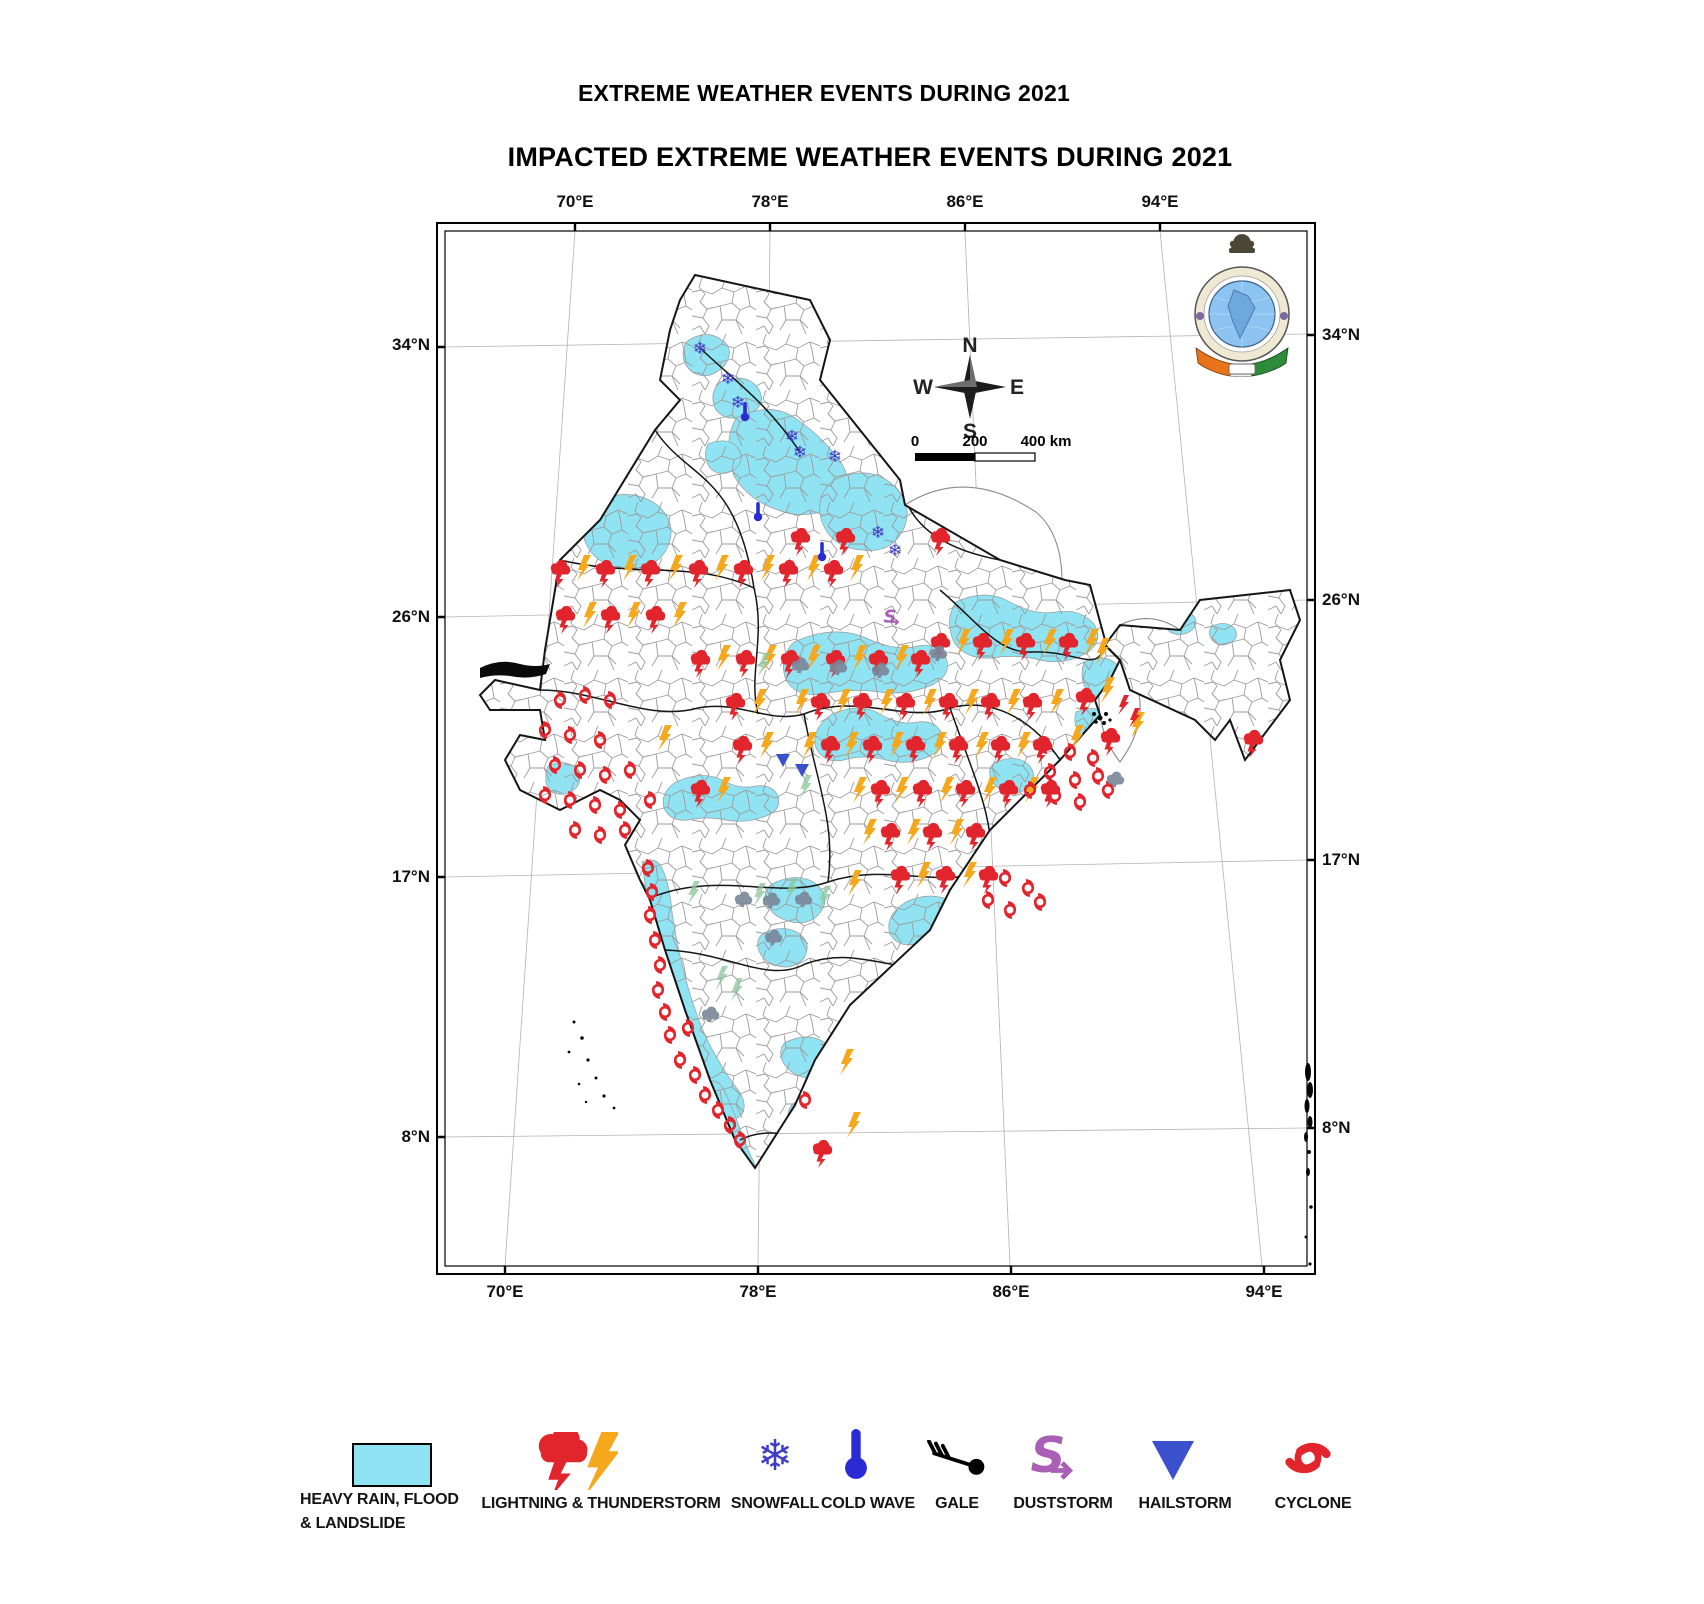 The image size is (1704, 1604). I want to click on legend-label-lightning-thunderstorm: LIGHTNING & THUNDERSTORM, so click(601, 1503).